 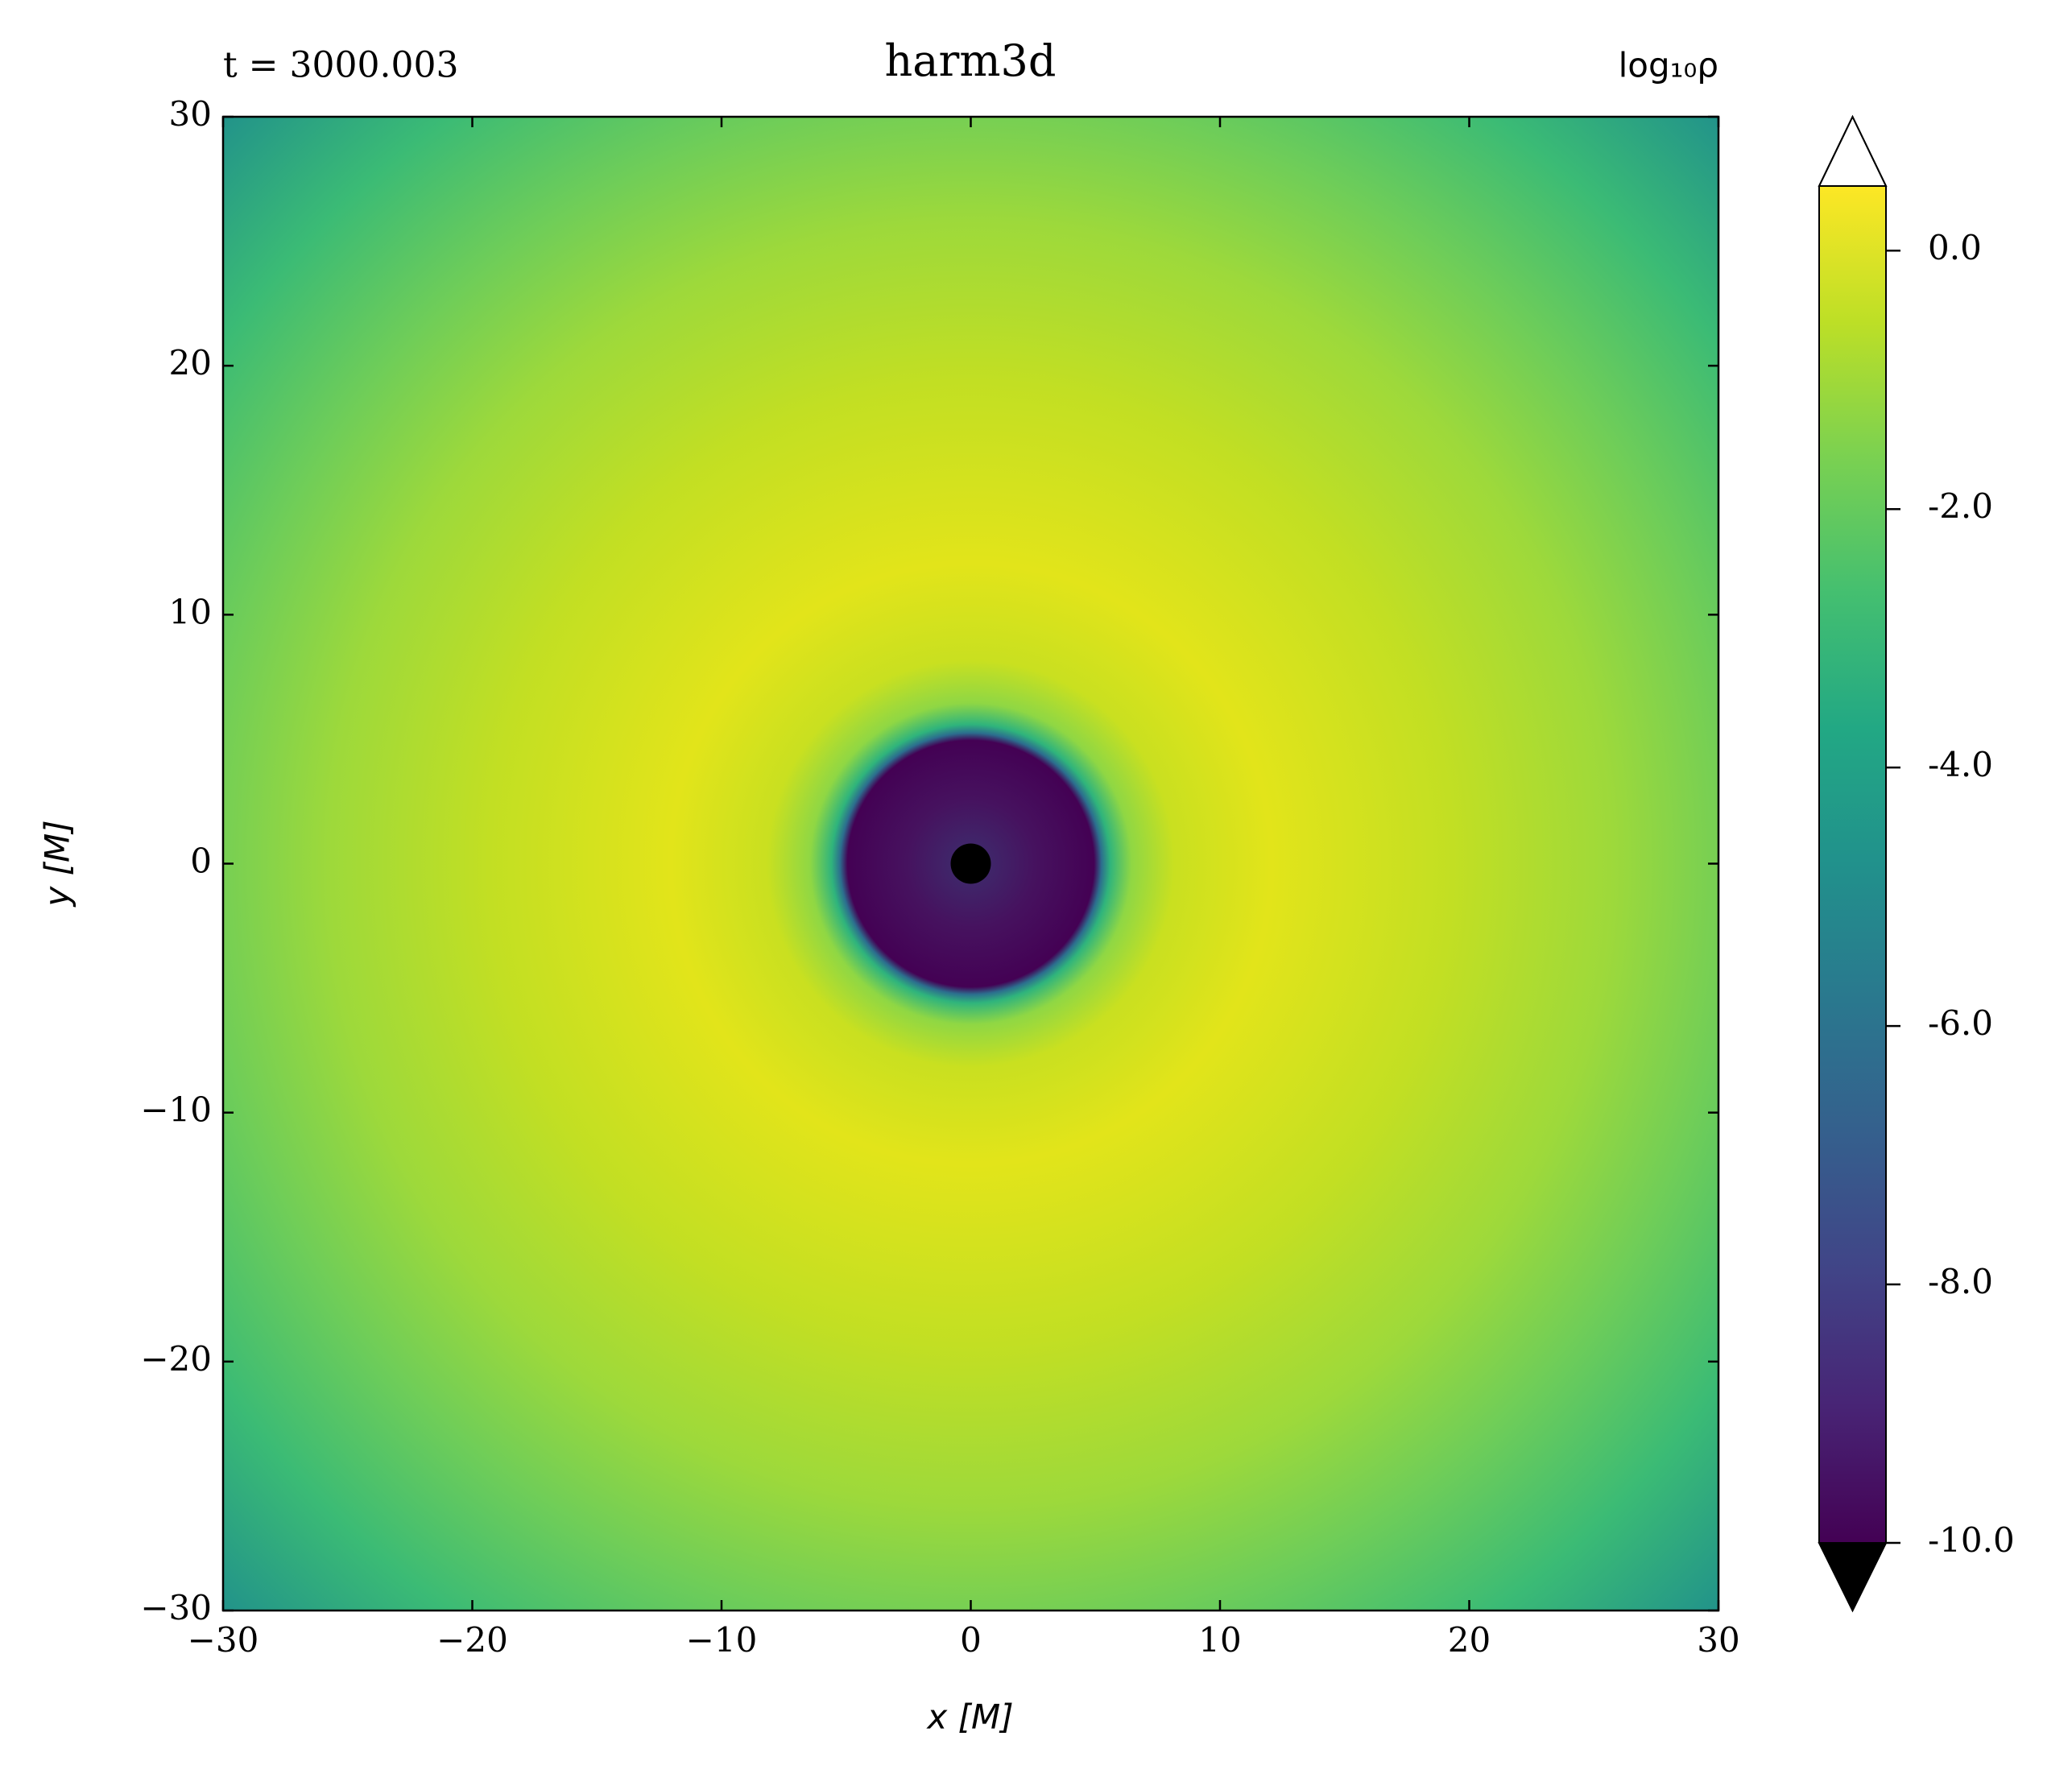 I want to click on colorbar, so click(x=1852, y=865).